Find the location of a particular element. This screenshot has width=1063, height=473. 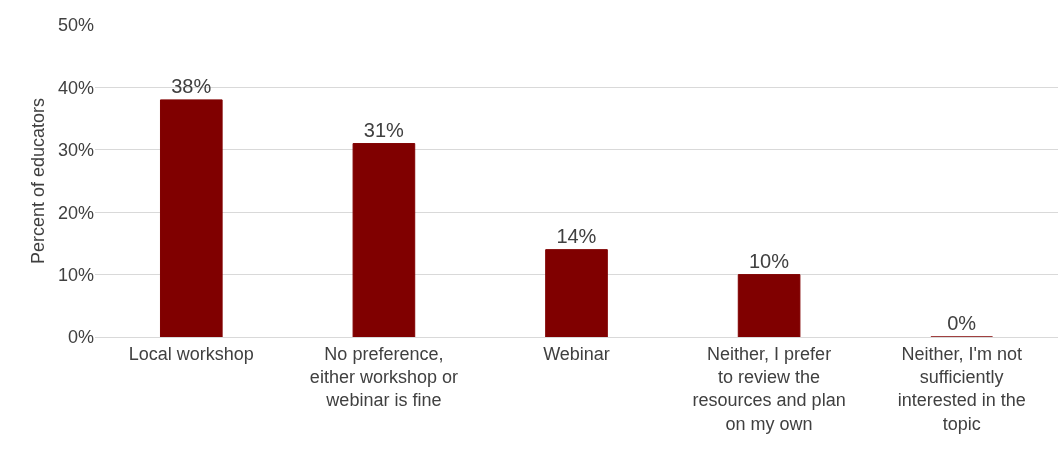

y-axis-title: Percent of educators is located at coordinates (38, 181).